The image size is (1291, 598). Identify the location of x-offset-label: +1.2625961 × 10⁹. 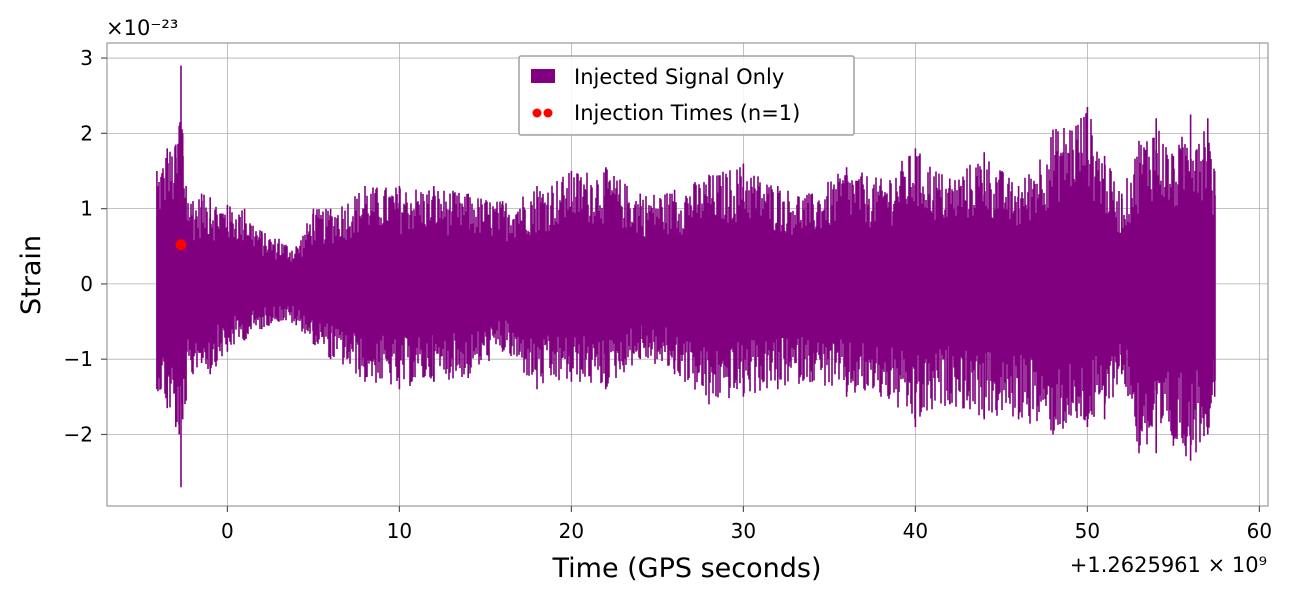
(1168, 565).